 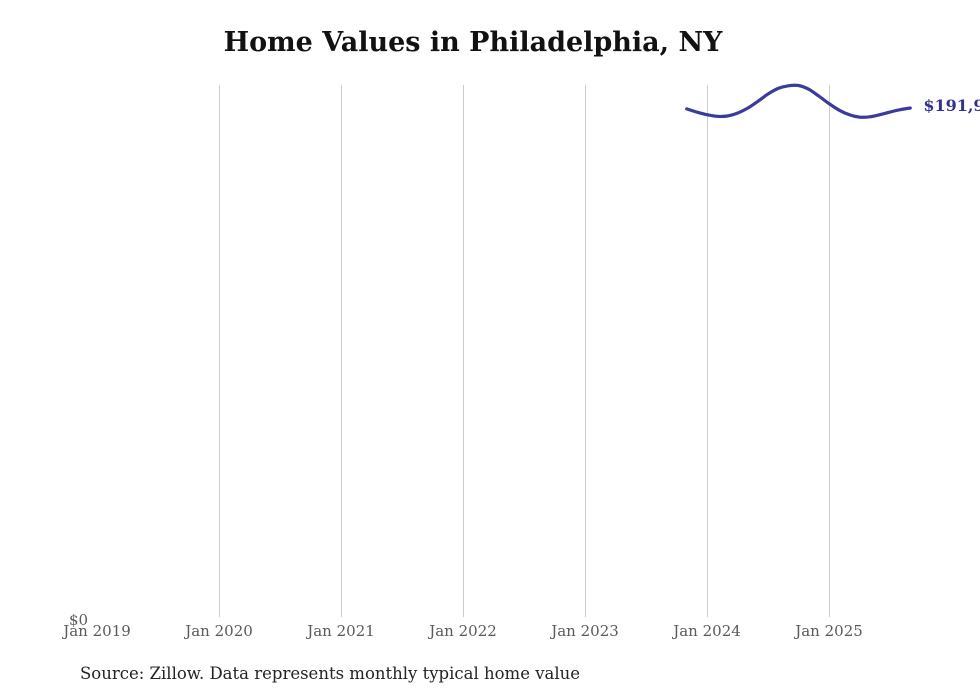 I want to click on x-tick-label: Jan 2022, so click(x=463, y=631).